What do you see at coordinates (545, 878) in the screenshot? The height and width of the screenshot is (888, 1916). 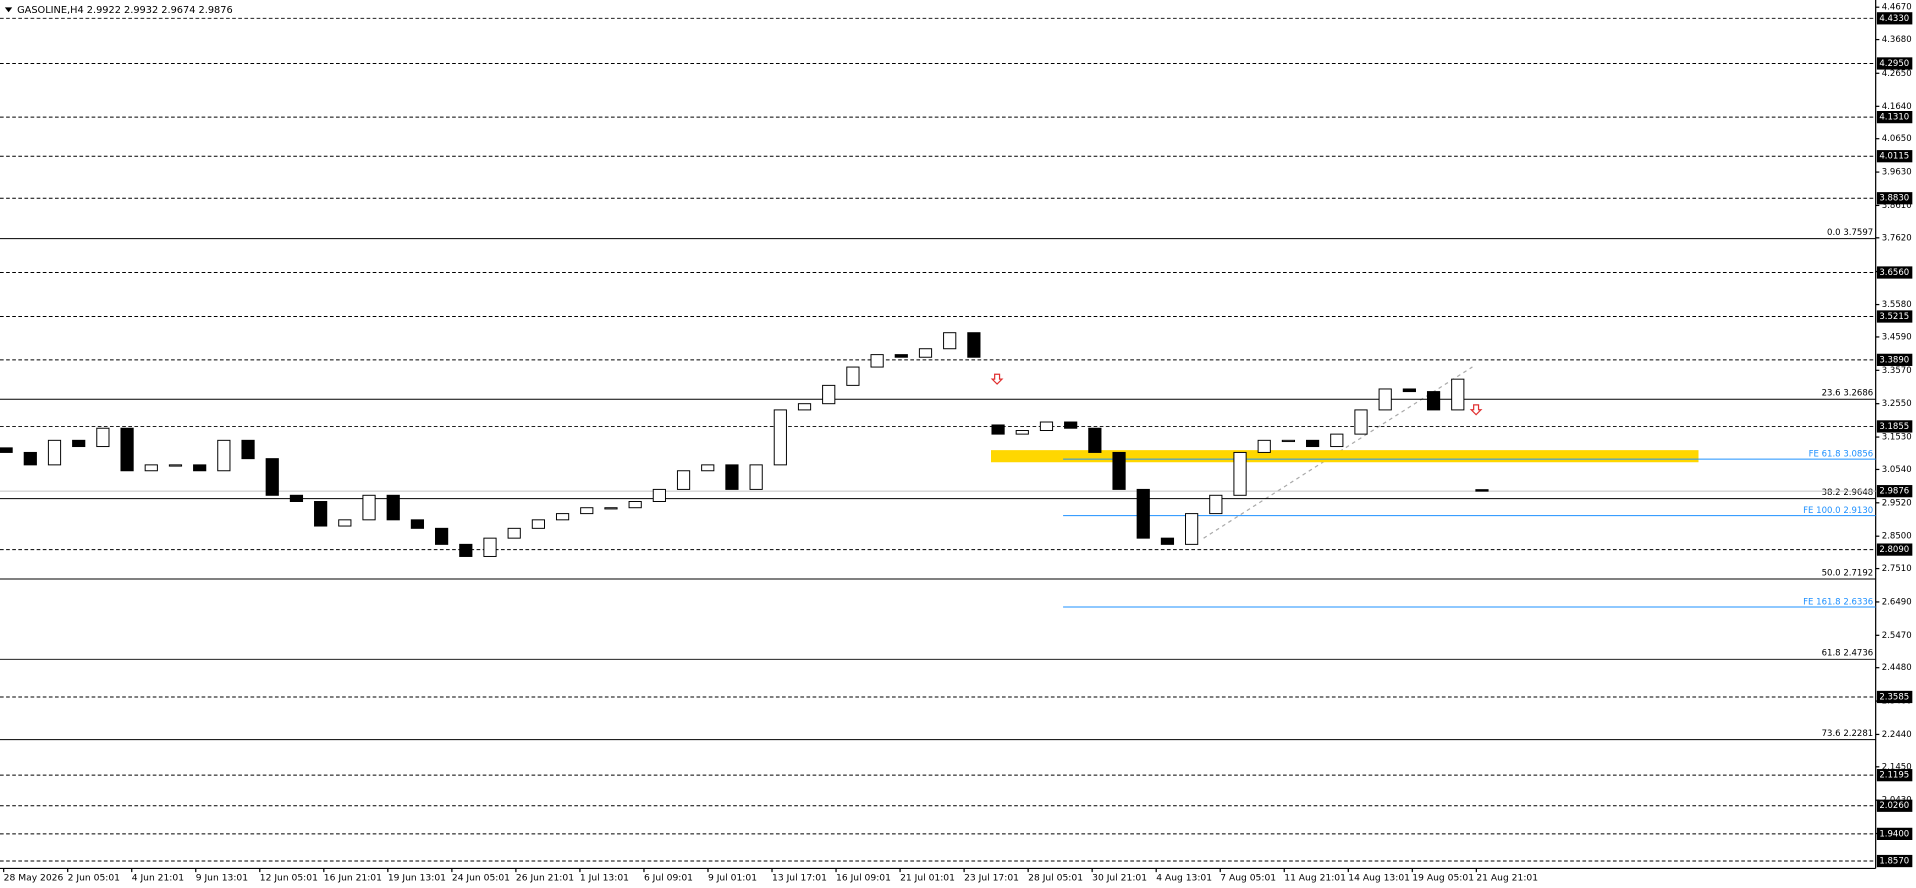 I see `x-tick-label: 26 Jun 21:01` at bounding box center [545, 878].